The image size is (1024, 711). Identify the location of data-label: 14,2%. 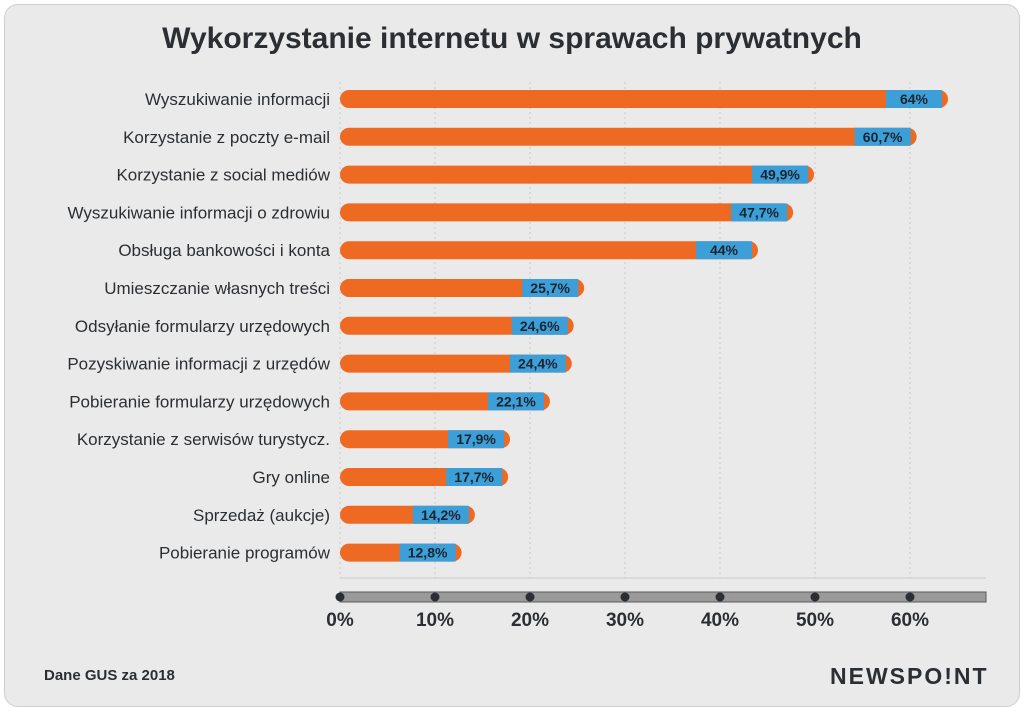
(441, 515).